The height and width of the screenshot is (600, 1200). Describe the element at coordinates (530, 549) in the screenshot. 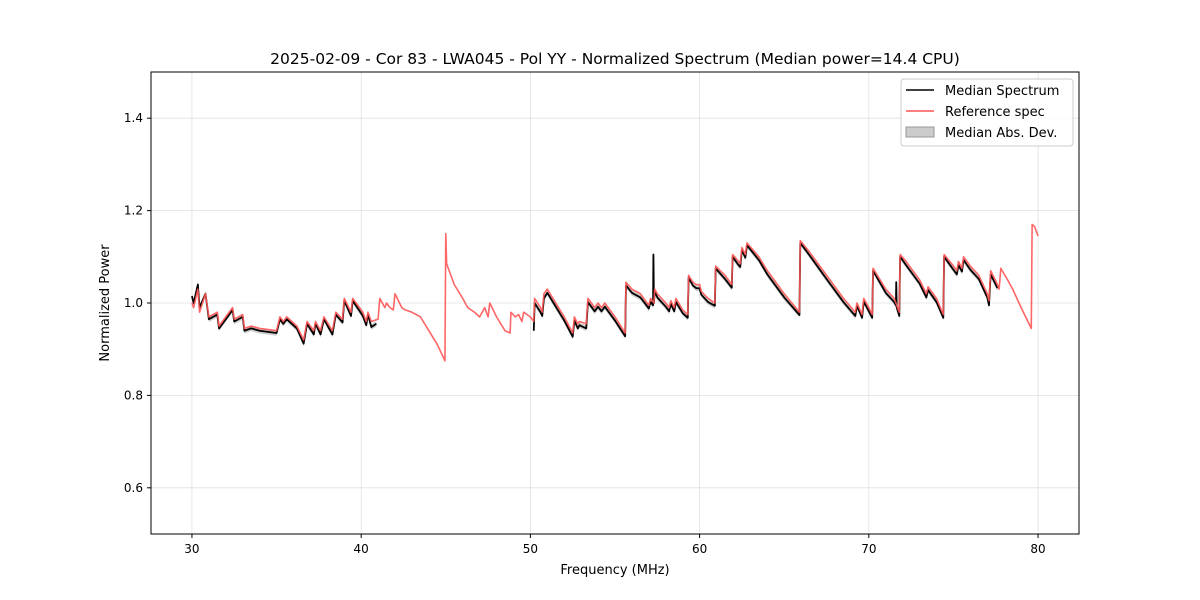

I see `x-tick-label: 50` at that location.